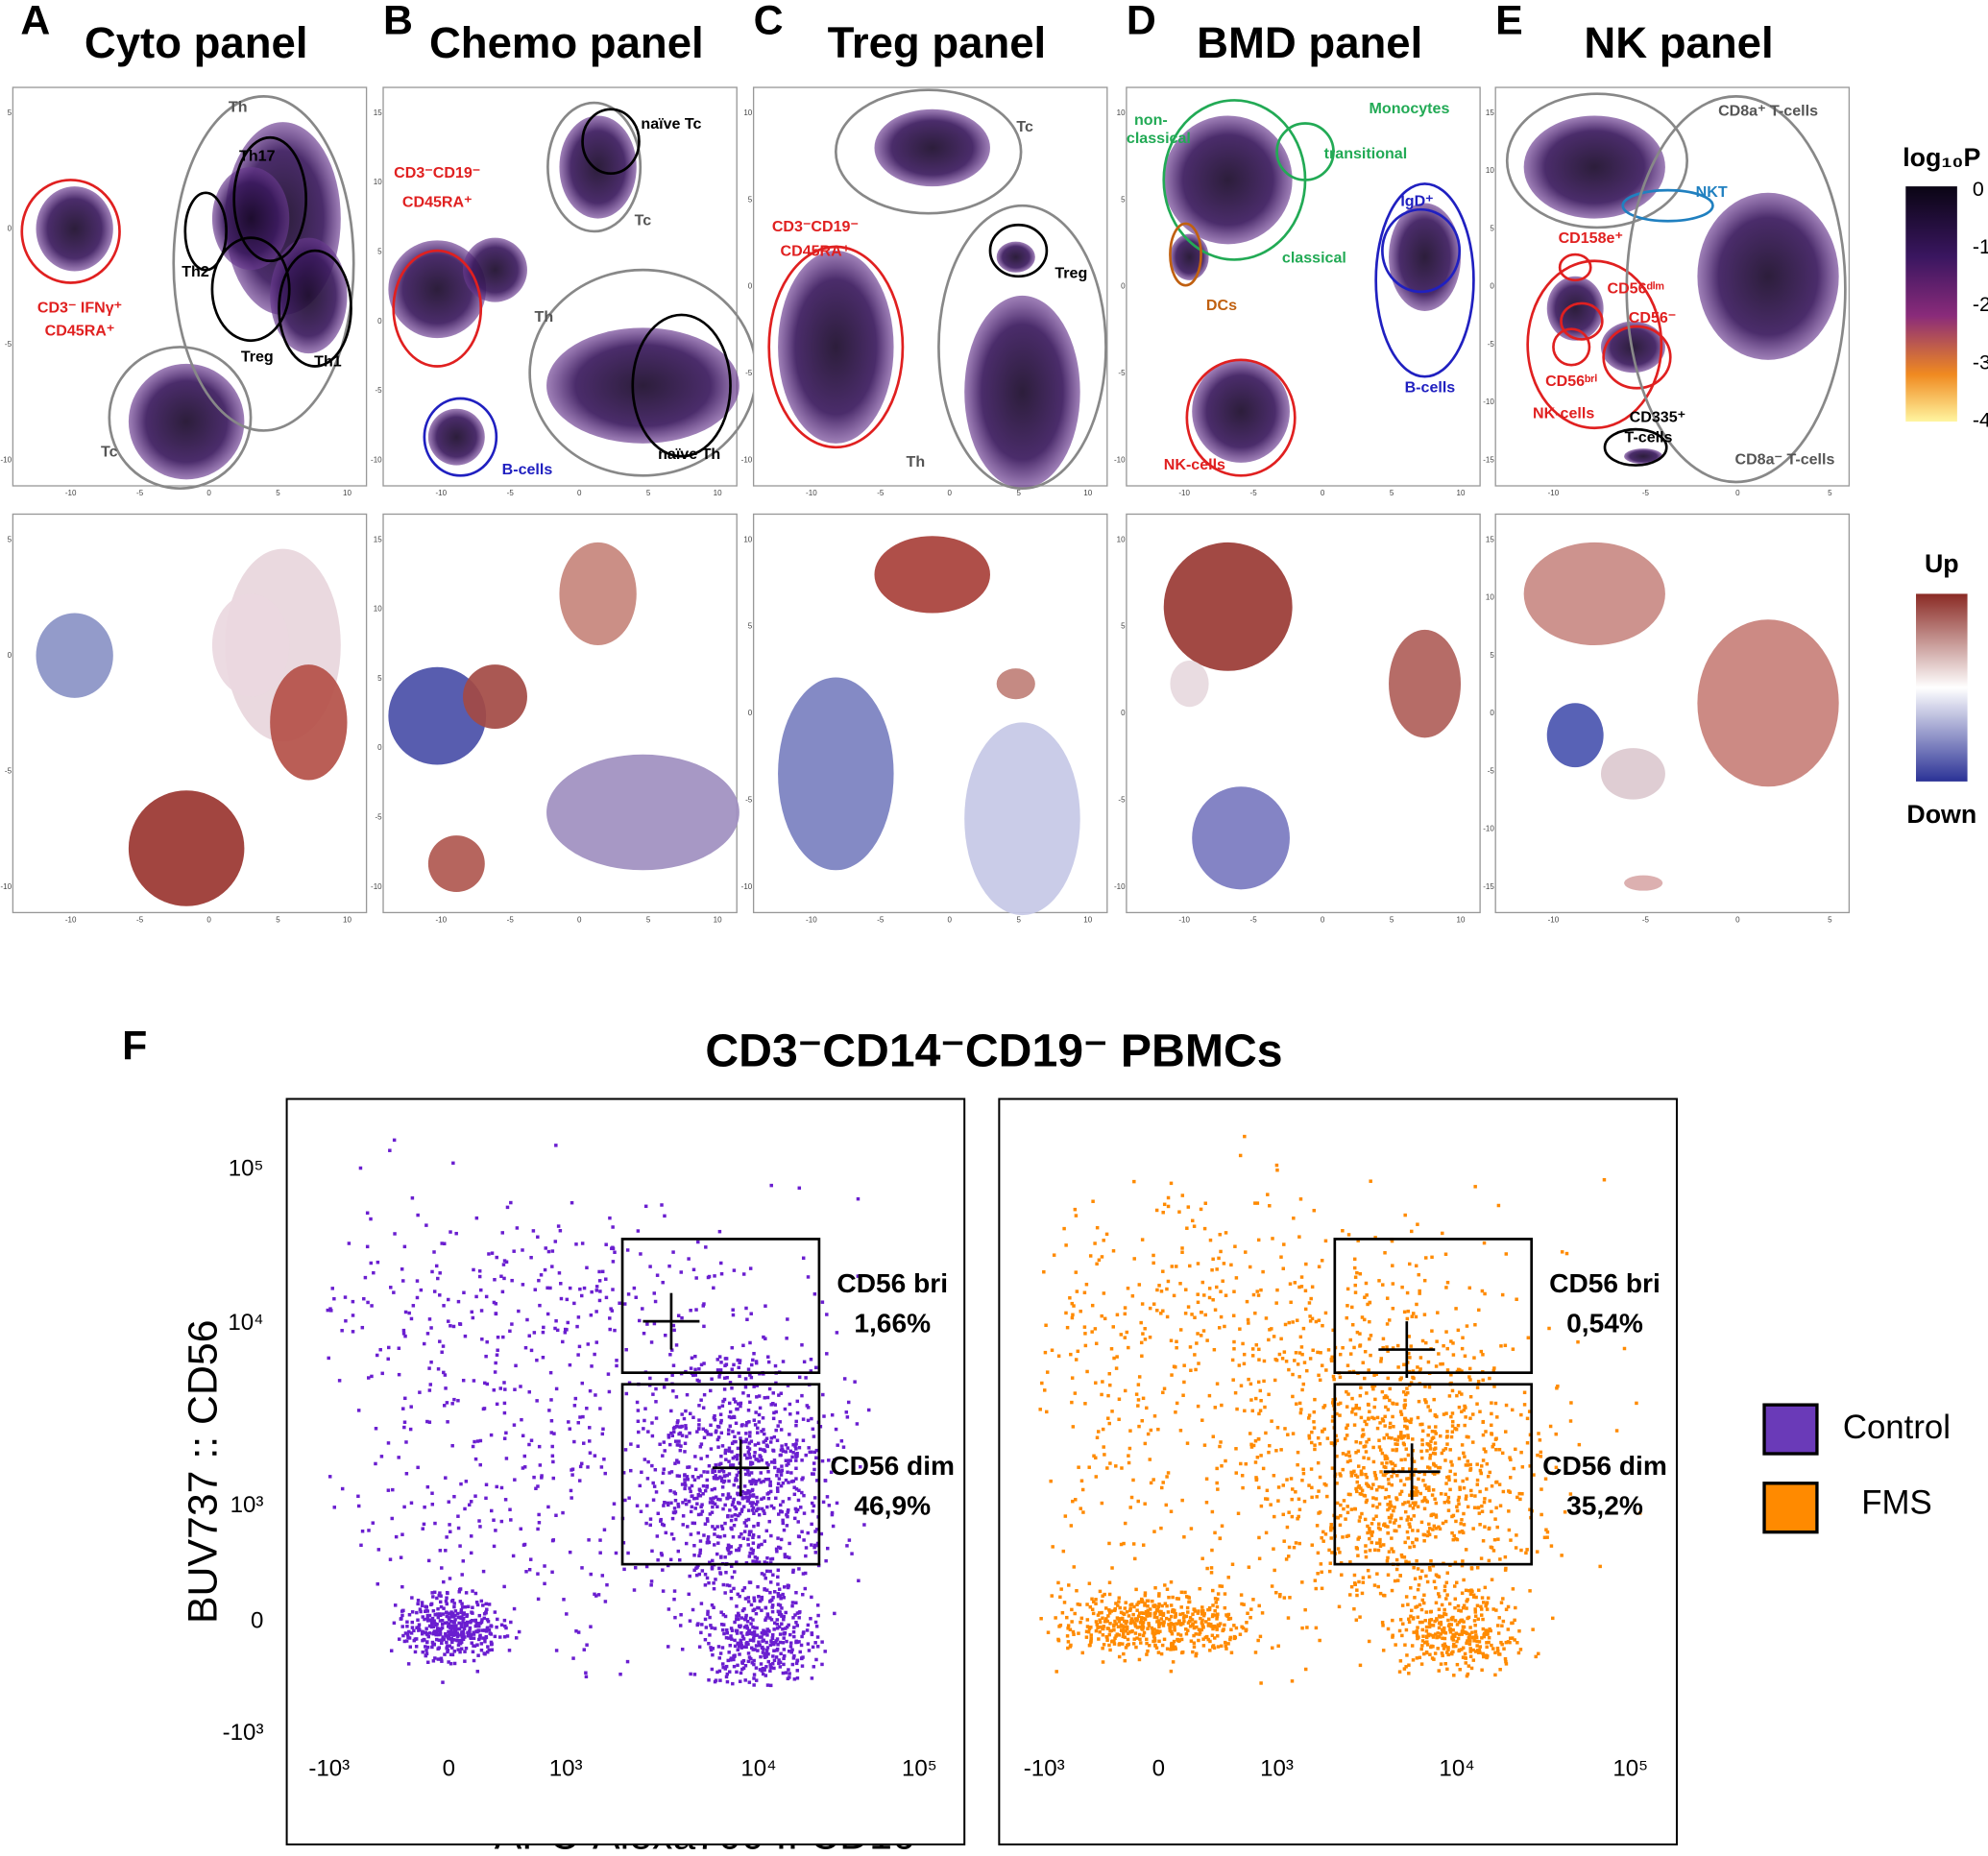 This screenshot has height=1856, width=1988. Describe the element at coordinates (1490, 112) in the screenshot. I see `y-tick-label: 15` at that location.